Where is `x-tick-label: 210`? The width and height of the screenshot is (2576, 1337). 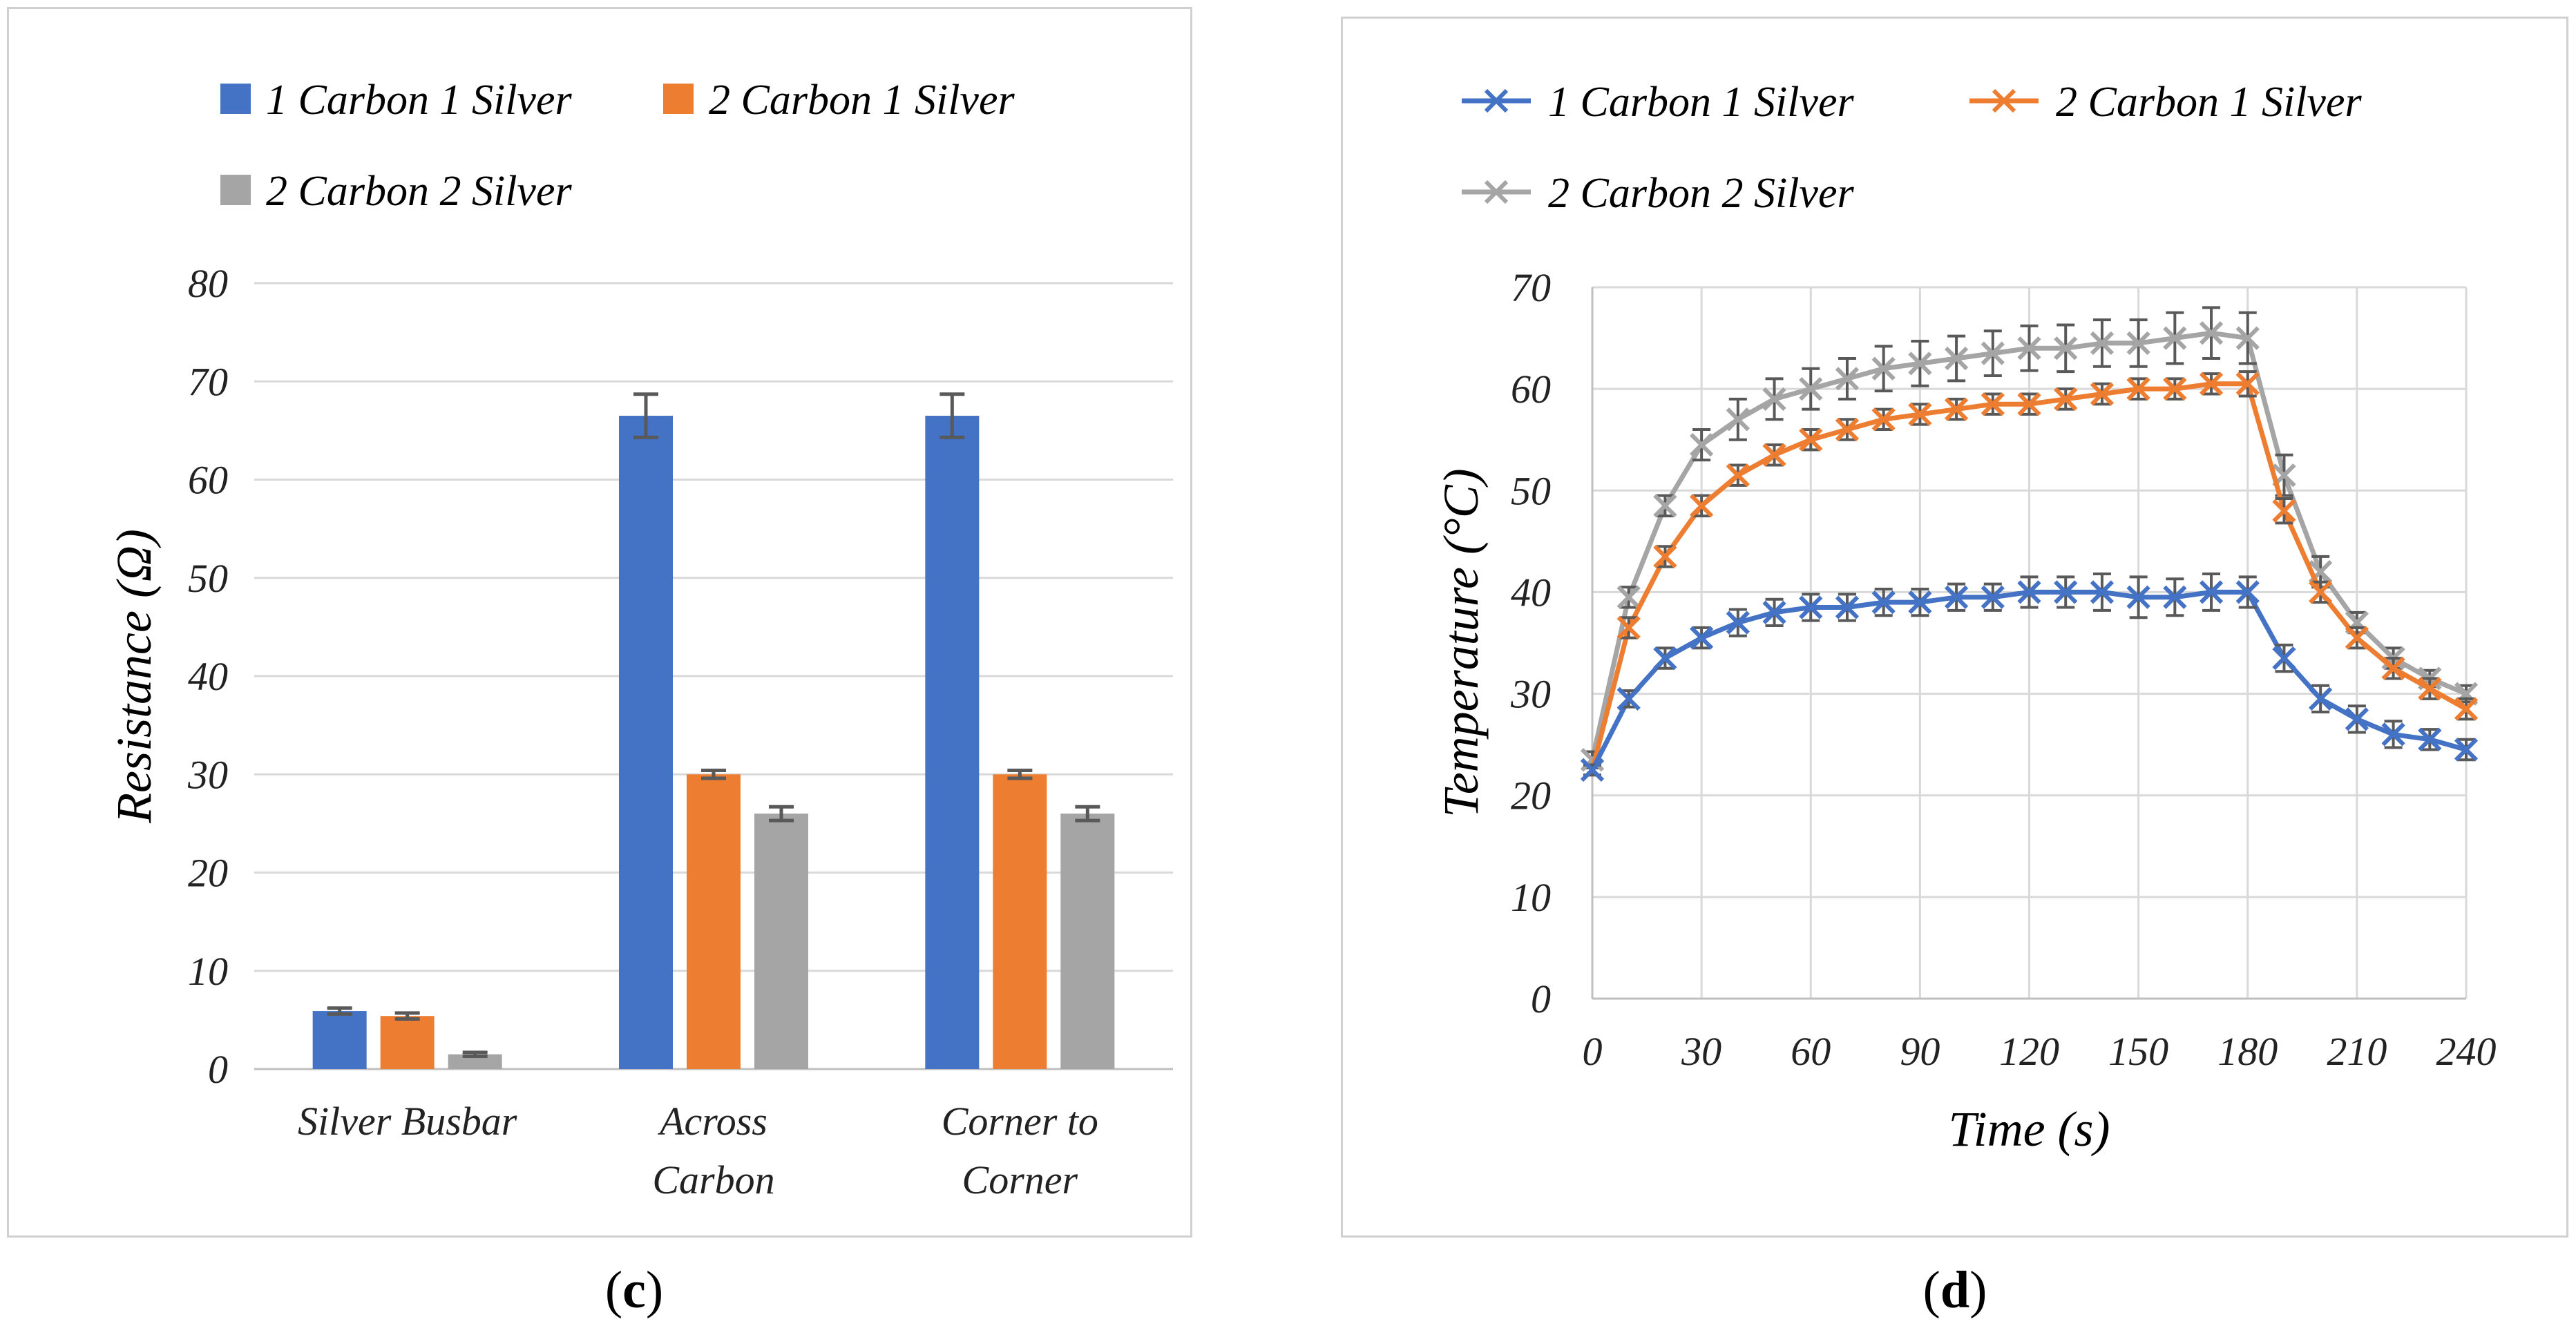
x-tick-label: 210 is located at coordinates (2357, 1051).